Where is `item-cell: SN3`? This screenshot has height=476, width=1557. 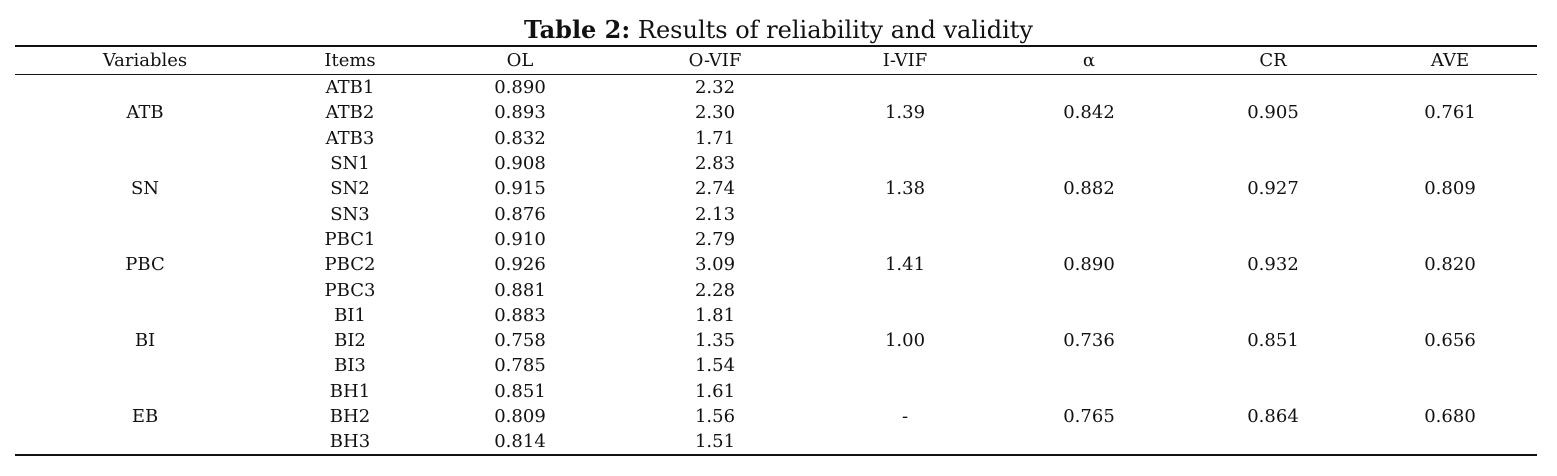 item-cell: SN3 is located at coordinates (350, 214).